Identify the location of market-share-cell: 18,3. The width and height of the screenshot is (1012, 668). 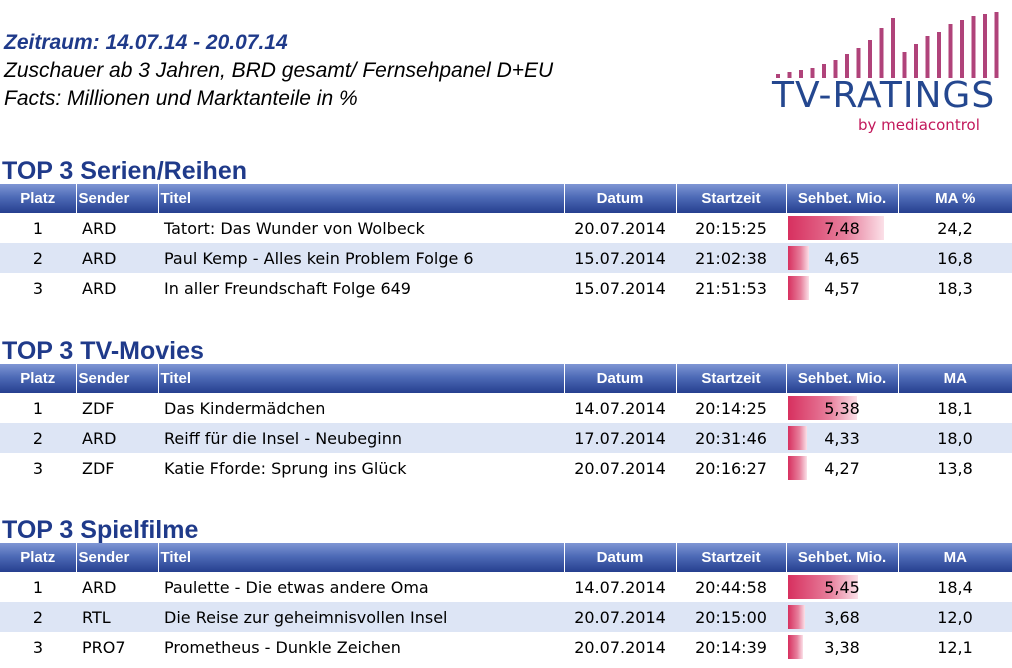
(955, 288).